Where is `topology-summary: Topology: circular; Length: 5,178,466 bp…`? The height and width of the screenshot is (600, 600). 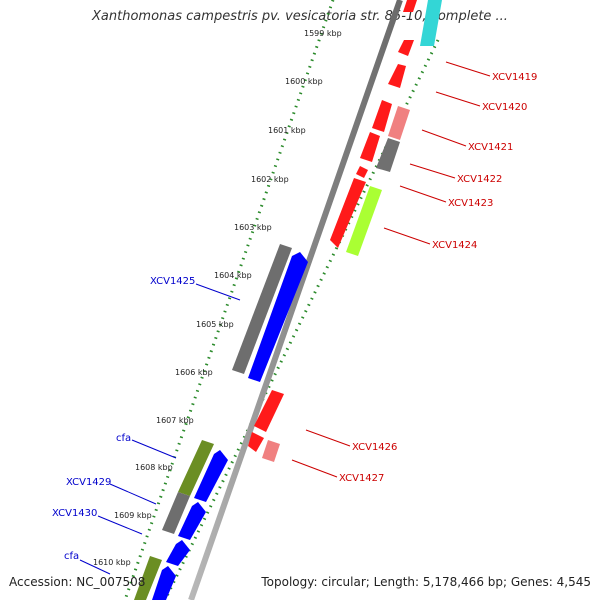 topology-summary: Topology: circular; Length: 5,178,466 bp… is located at coordinates (426, 582).